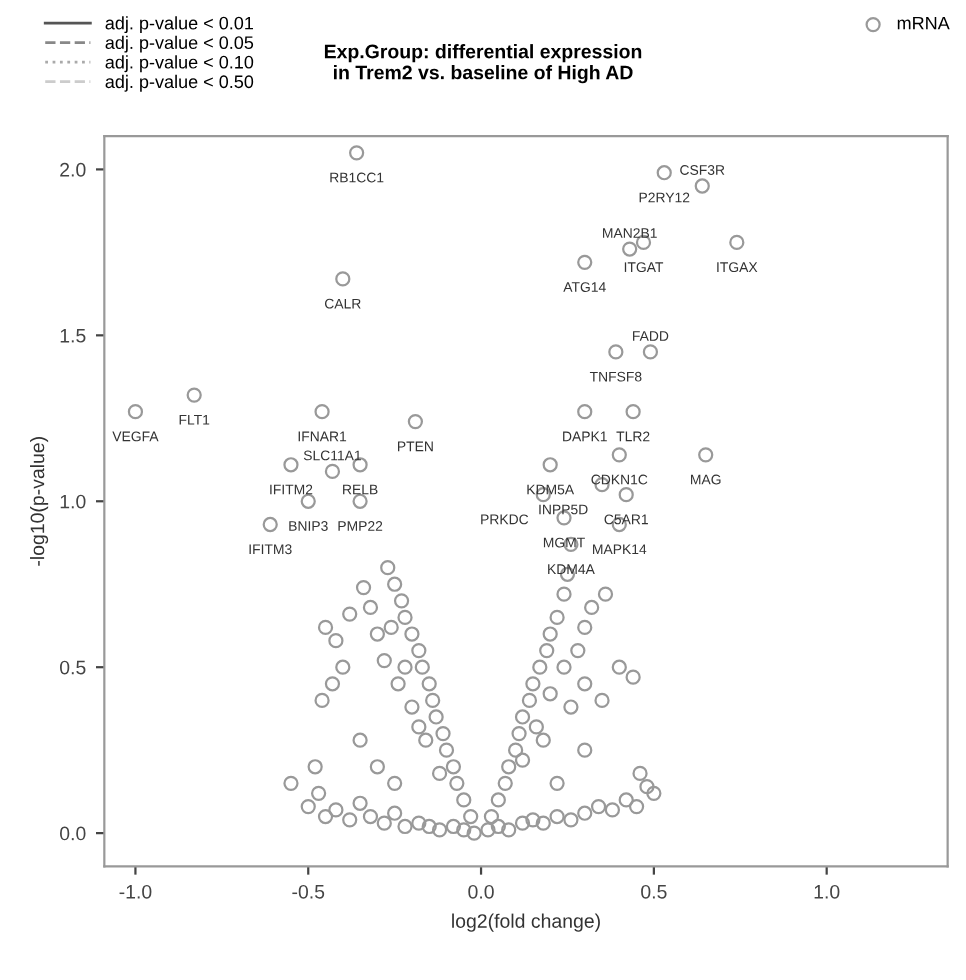 The height and width of the screenshot is (980, 966). Describe the element at coordinates (526, 922) in the screenshot. I see `x-axis-title: log2(fold change)` at that location.